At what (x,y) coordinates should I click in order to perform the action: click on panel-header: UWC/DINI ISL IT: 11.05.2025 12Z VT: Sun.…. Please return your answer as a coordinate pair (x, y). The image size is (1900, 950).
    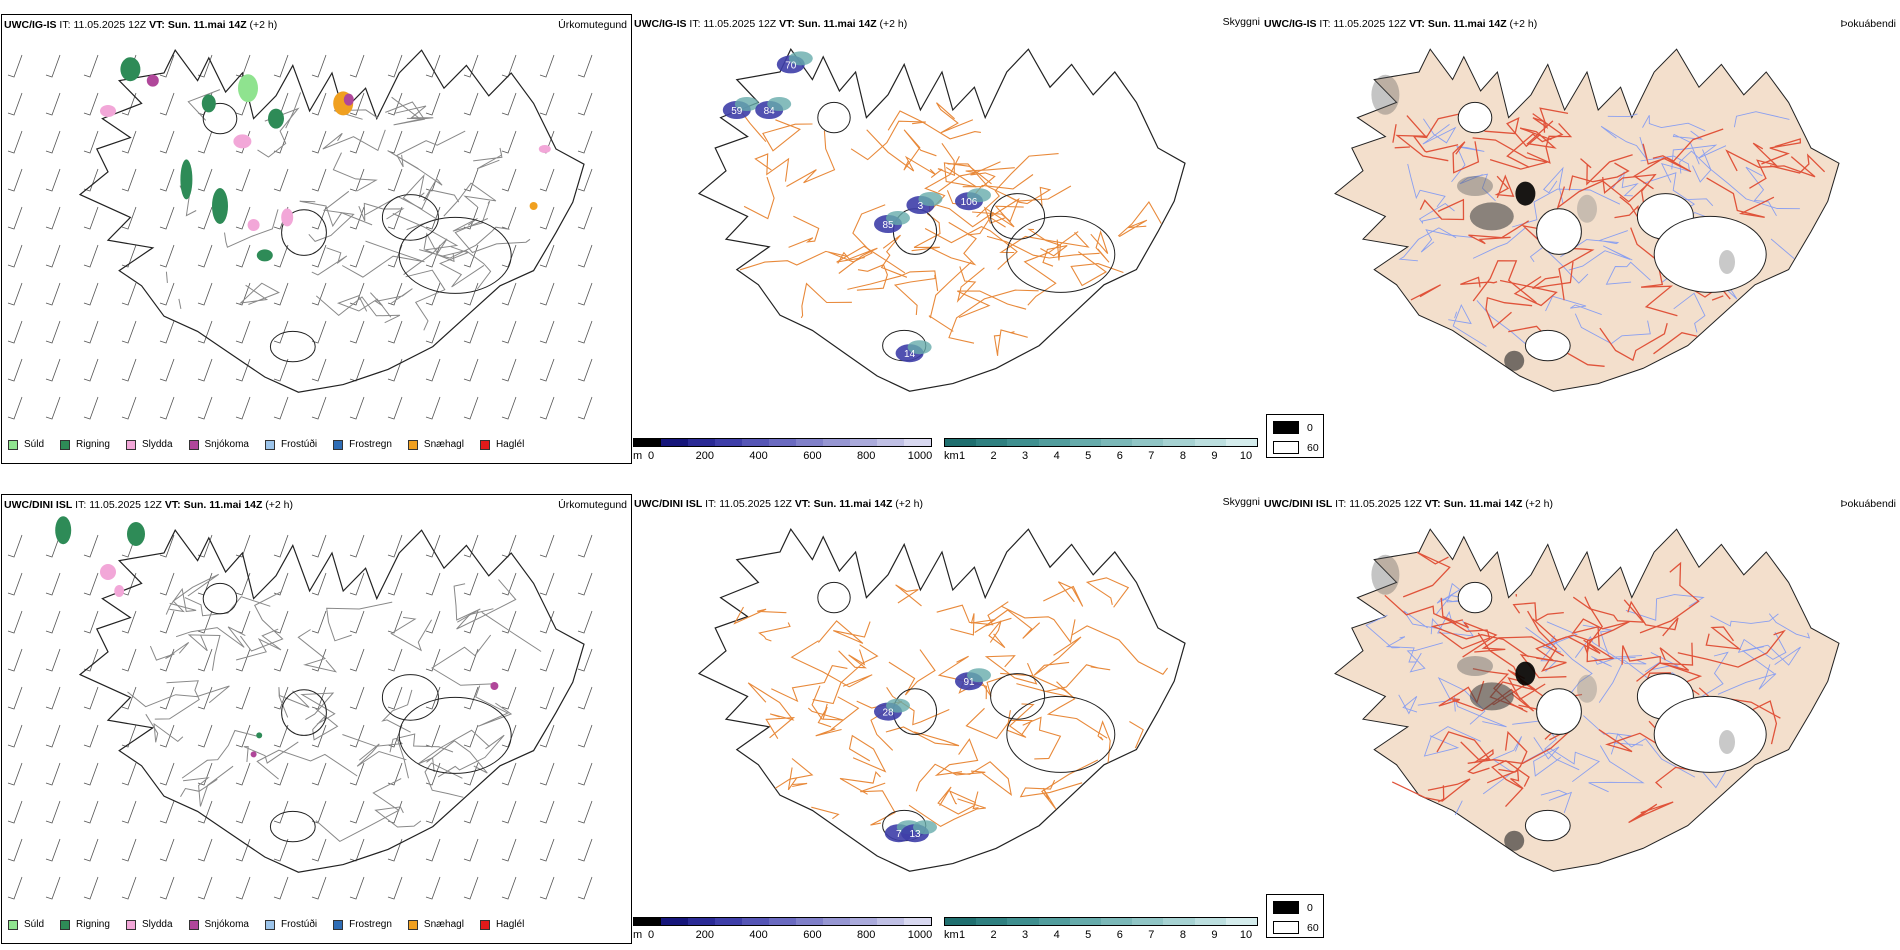
    Looking at the image, I should click on (1408, 504).